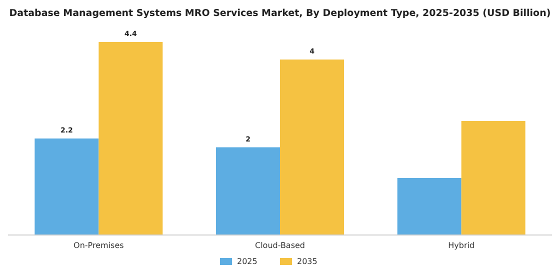 The height and width of the screenshot is (280, 560). What do you see at coordinates (307, 261) in the screenshot?
I see `legend-label: 2035` at bounding box center [307, 261].